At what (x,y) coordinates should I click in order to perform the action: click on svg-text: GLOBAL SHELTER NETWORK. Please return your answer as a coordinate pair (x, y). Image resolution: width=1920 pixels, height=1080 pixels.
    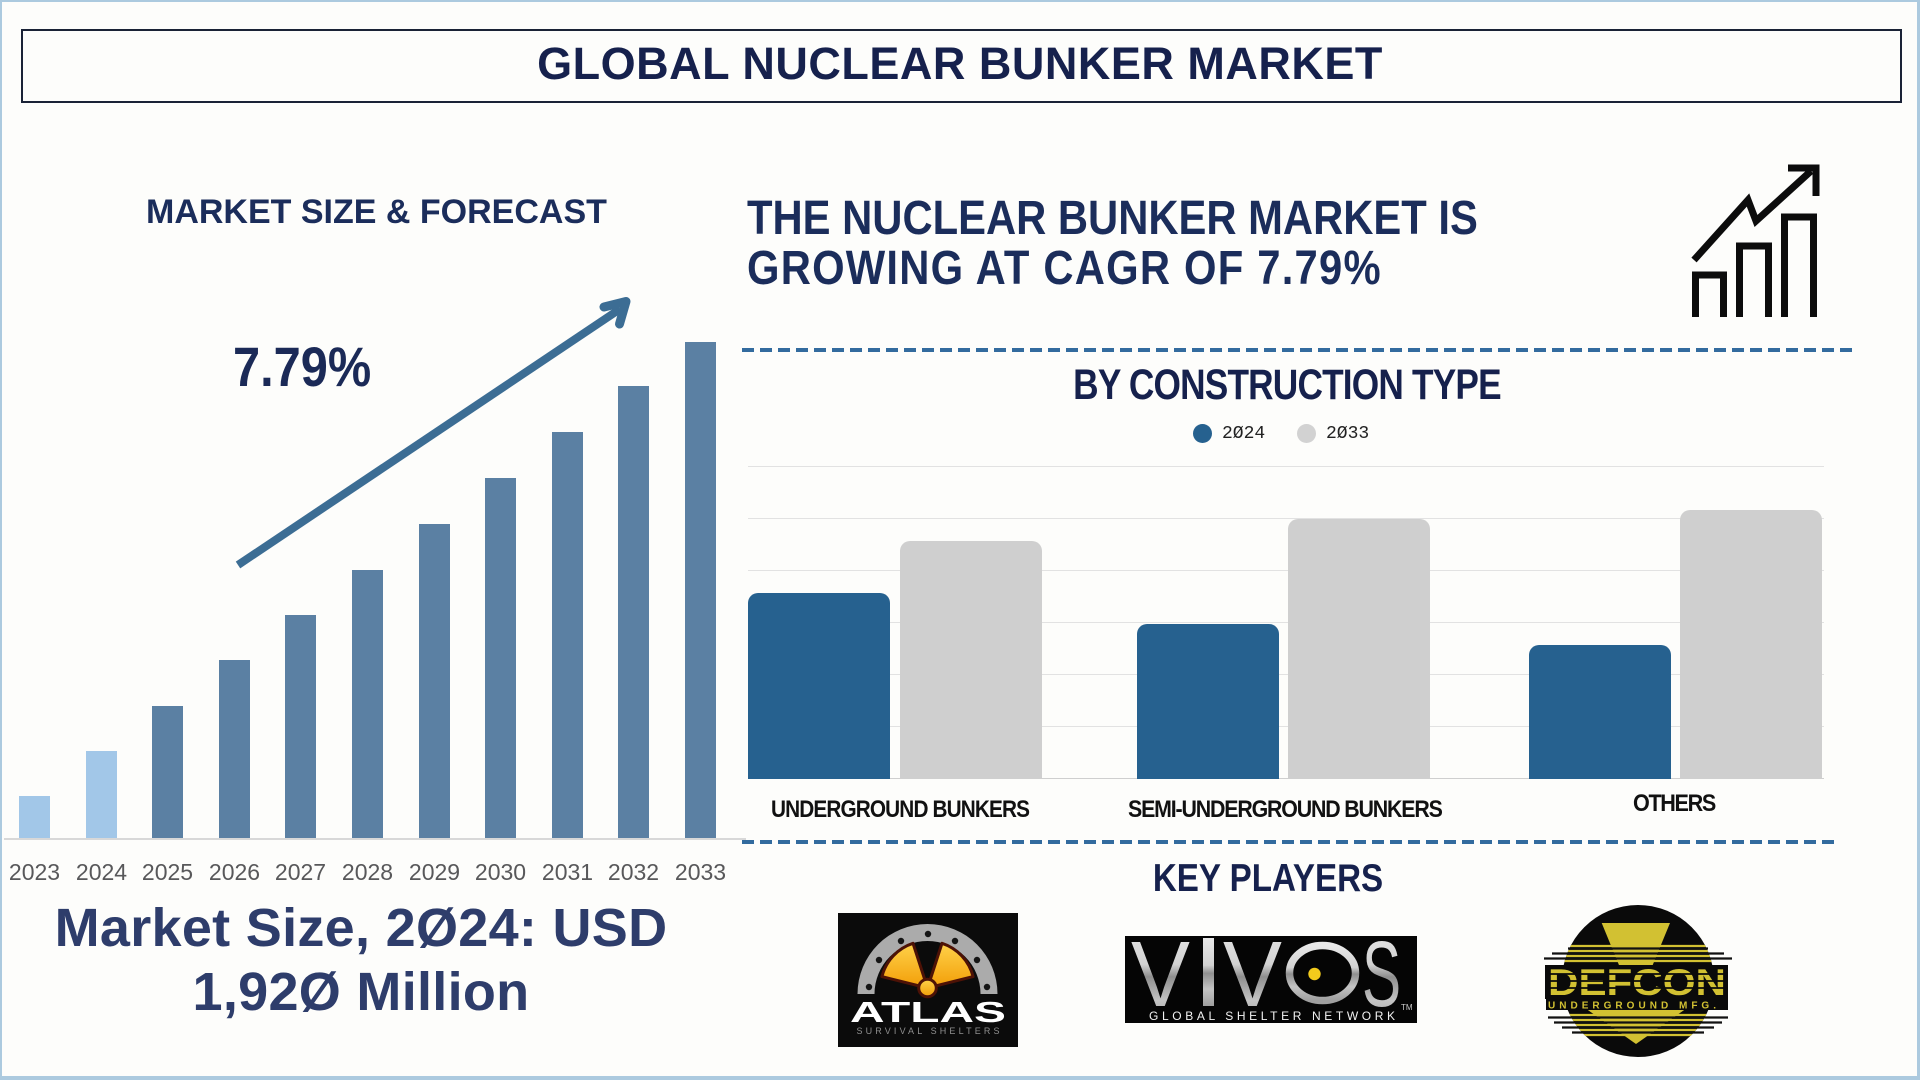
    Looking at the image, I should click on (1272, 1016).